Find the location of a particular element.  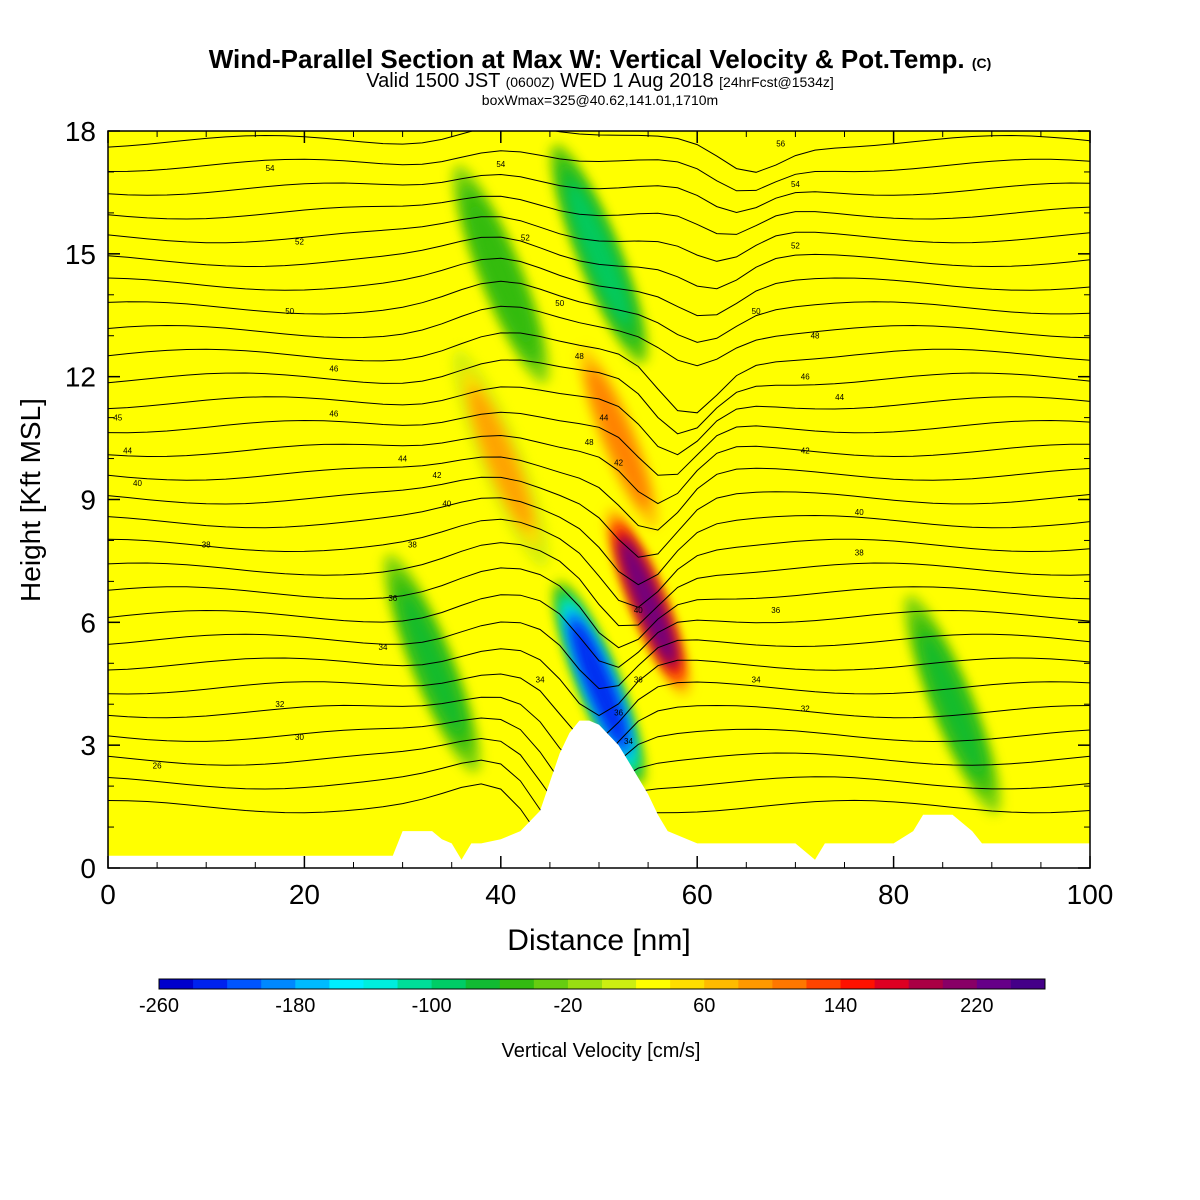

colorbar-border is located at coordinates (602, 984).